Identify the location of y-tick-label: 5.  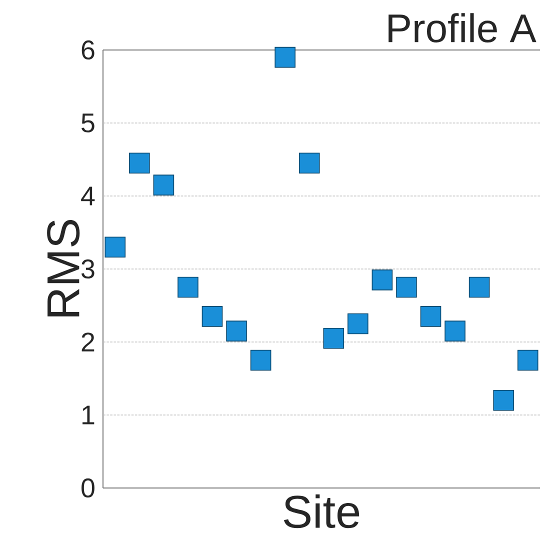
(88, 123).